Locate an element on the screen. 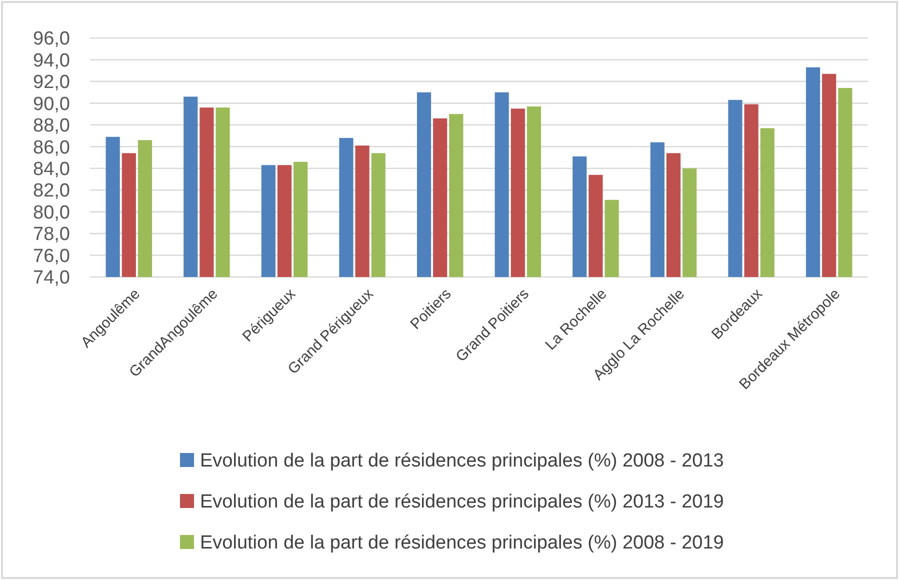  y-tick-label: 78,0 is located at coordinates (51, 235).